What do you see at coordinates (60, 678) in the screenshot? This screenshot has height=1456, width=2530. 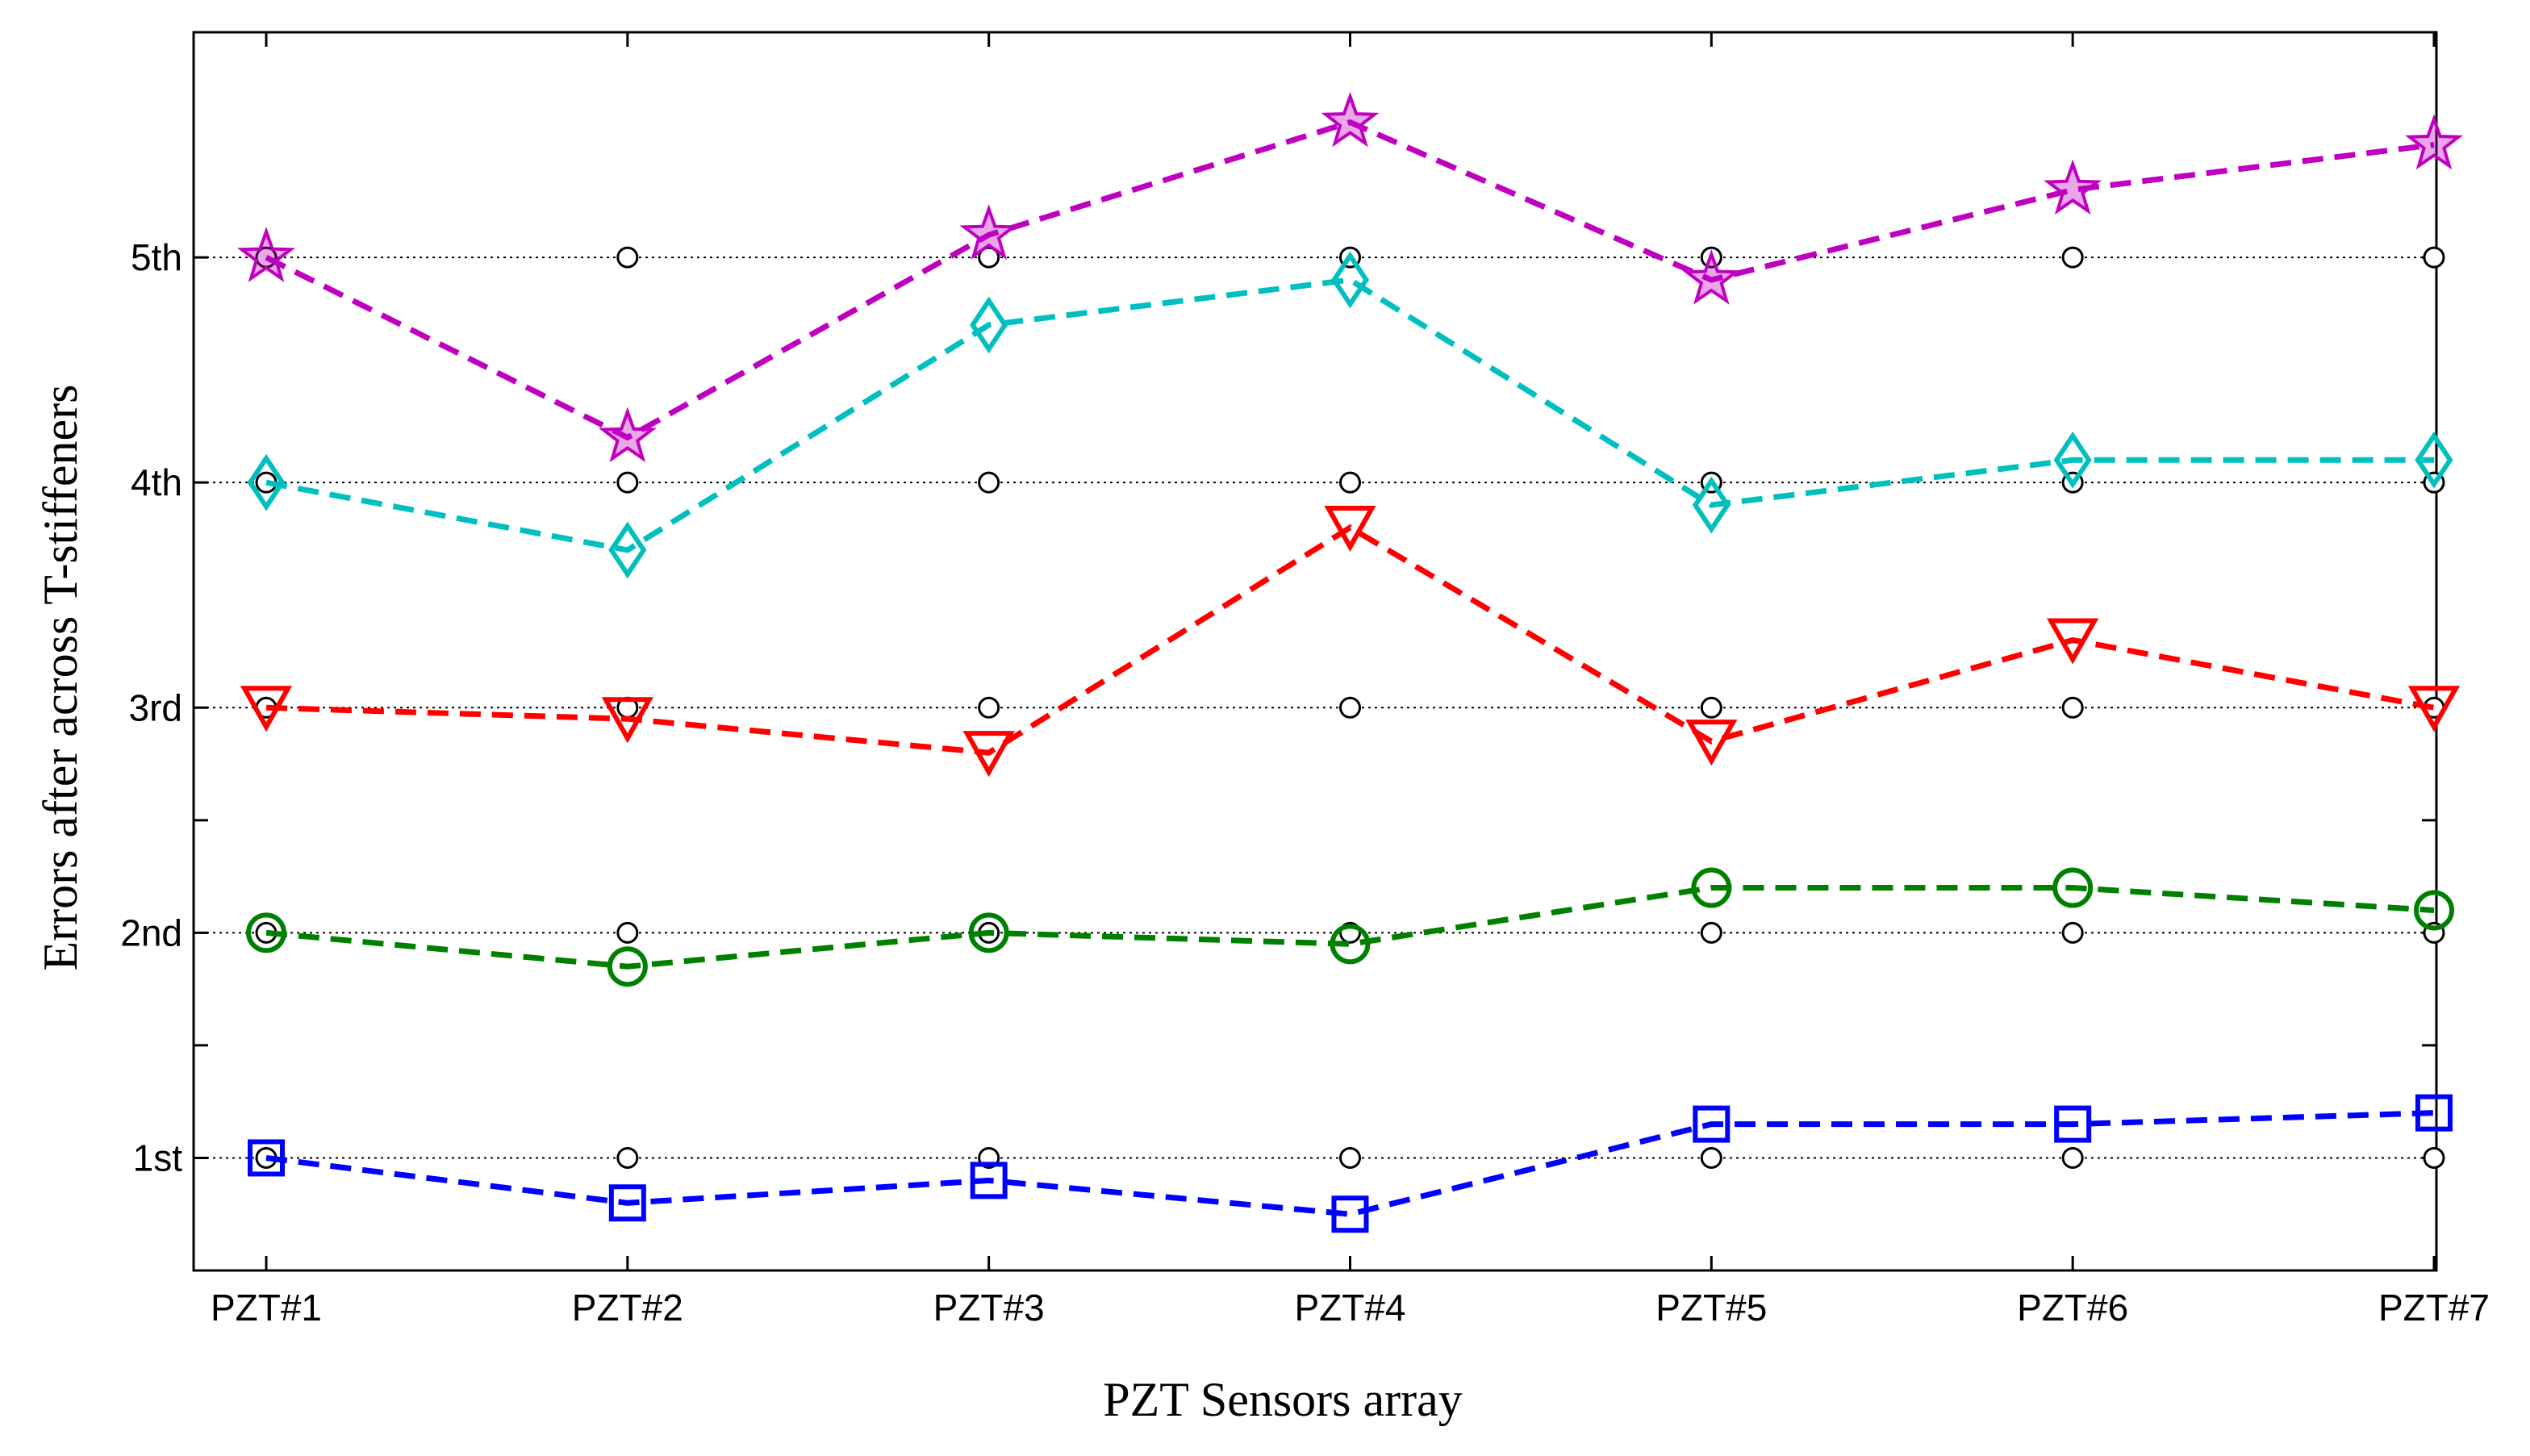 I see `y-axis-title: Errors after across T-stiffeners` at bounding box center [60, 678].